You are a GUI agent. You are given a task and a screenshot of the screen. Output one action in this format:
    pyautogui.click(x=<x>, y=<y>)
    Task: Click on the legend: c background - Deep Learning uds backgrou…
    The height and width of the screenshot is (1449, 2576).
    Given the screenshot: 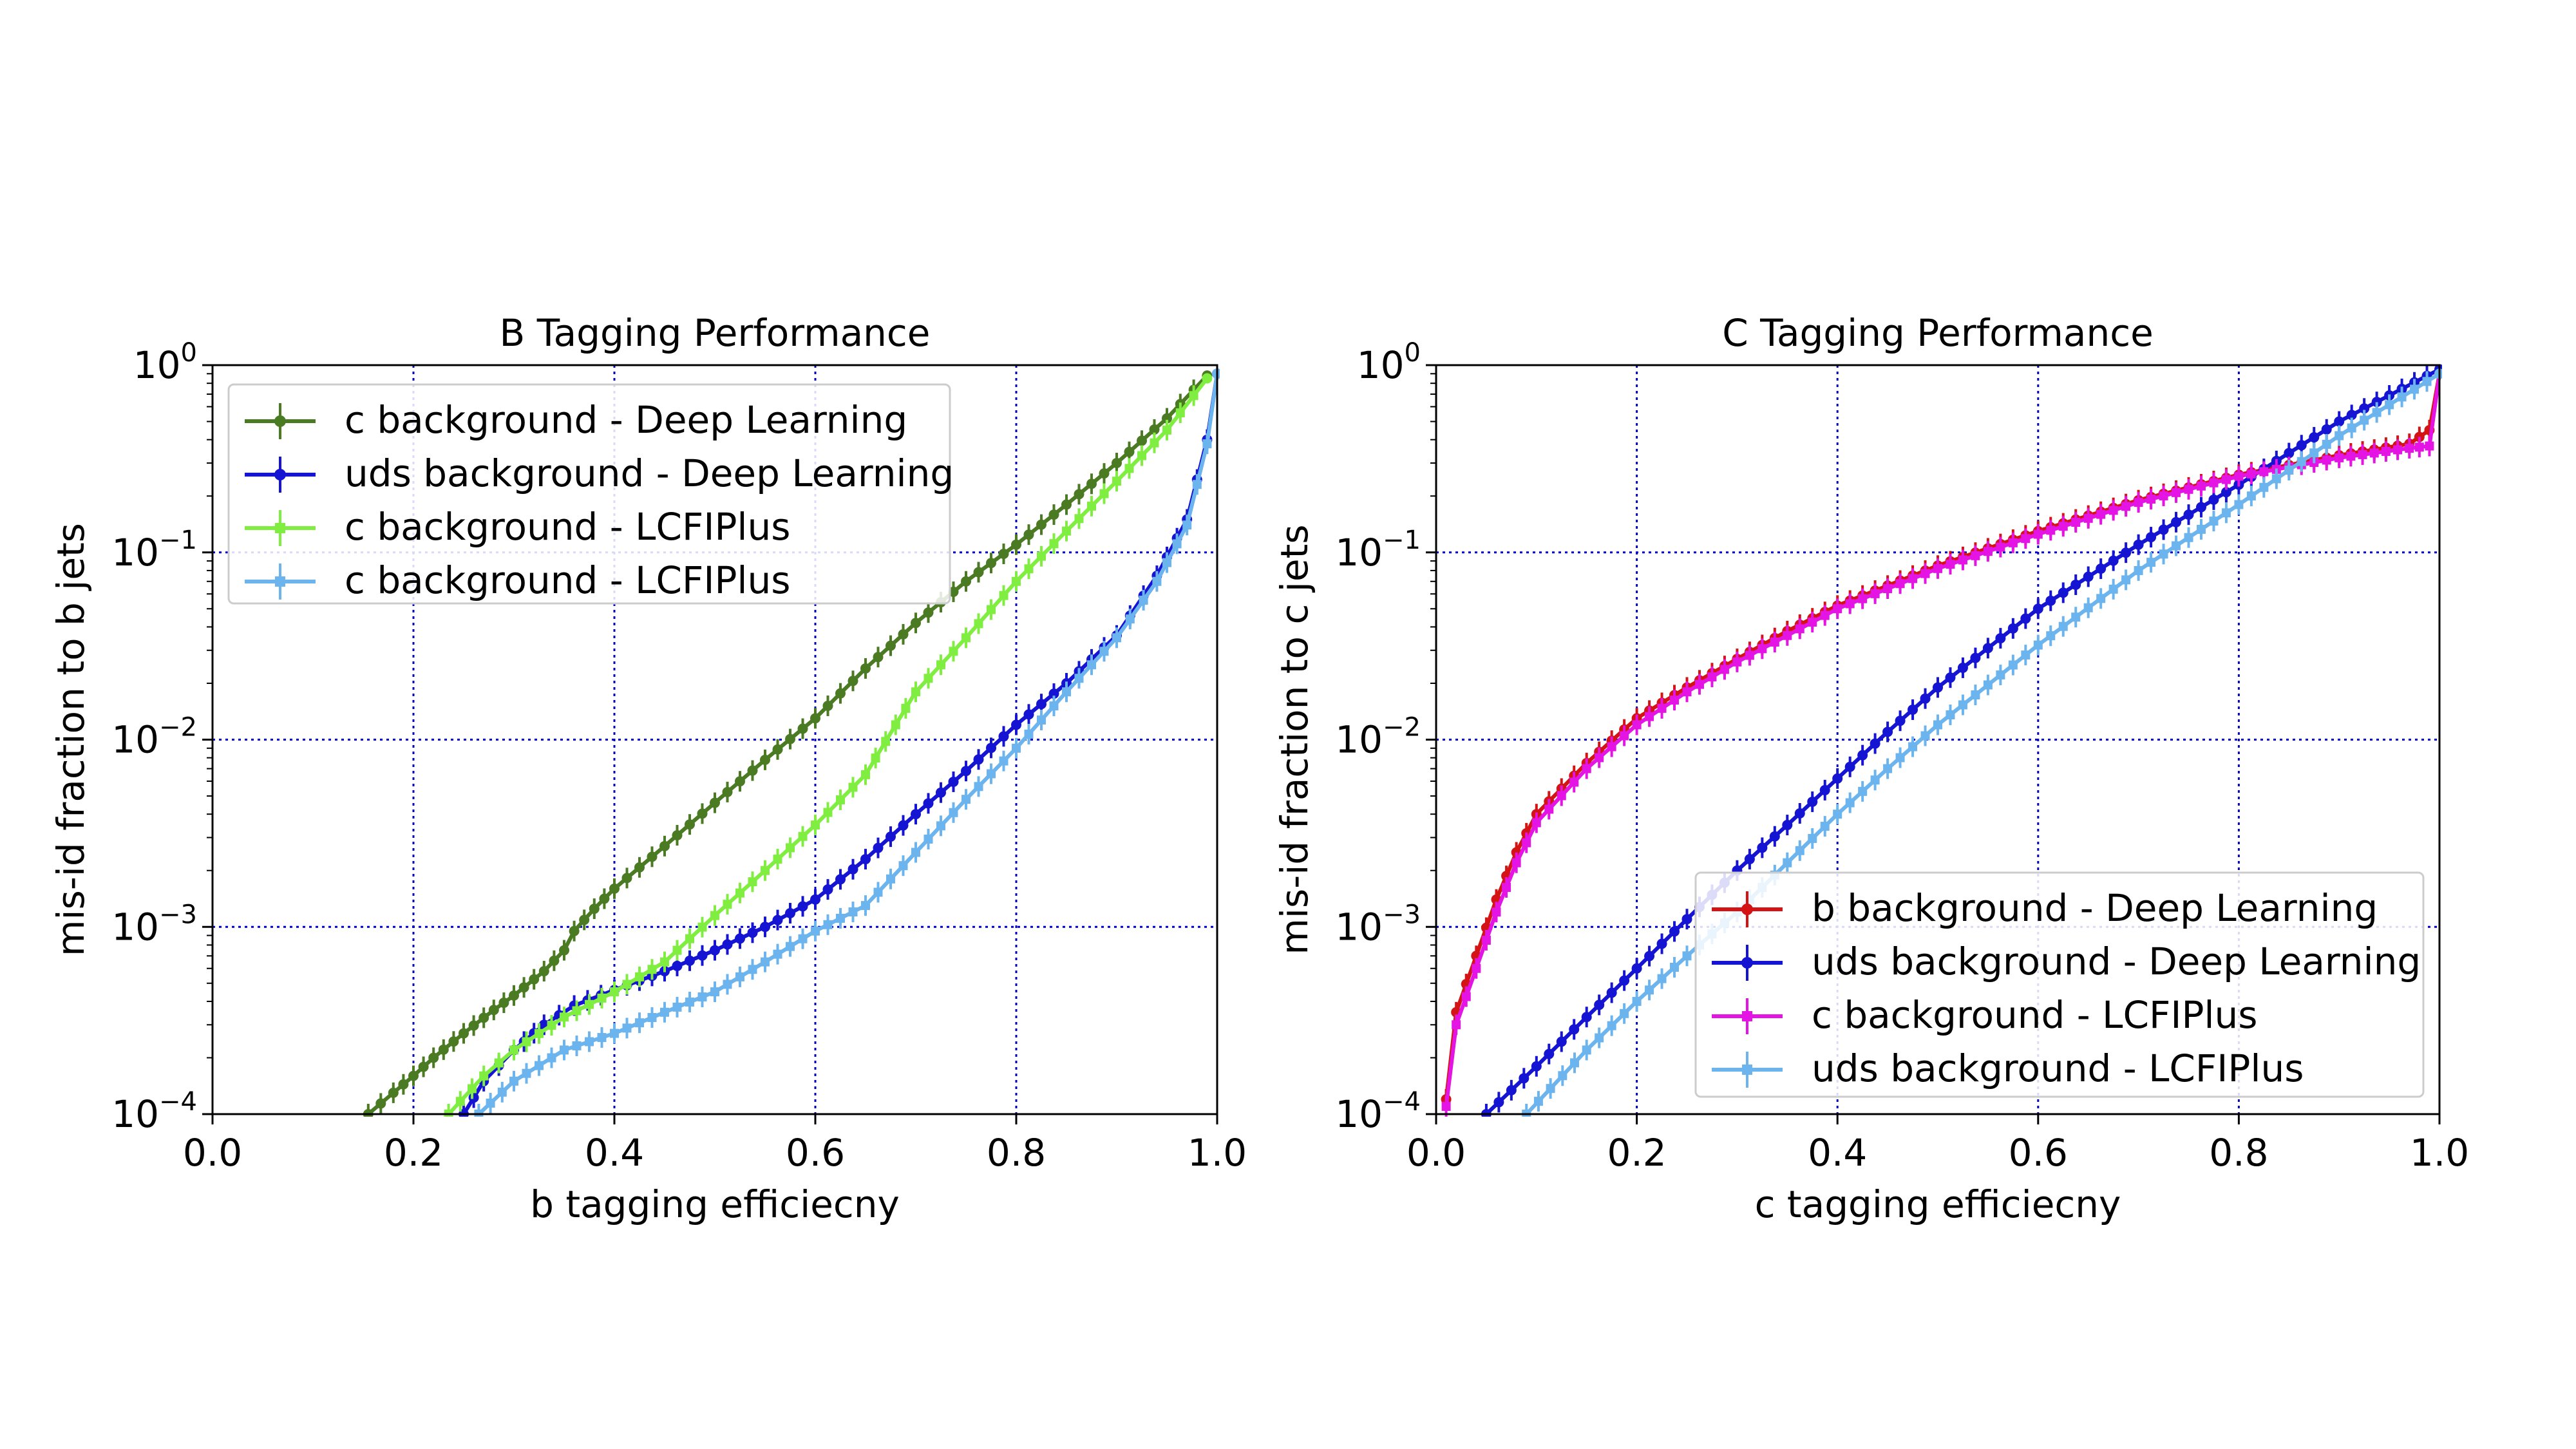 What is the action you would take?
    pyautogui.click(x=590, y=494)
    